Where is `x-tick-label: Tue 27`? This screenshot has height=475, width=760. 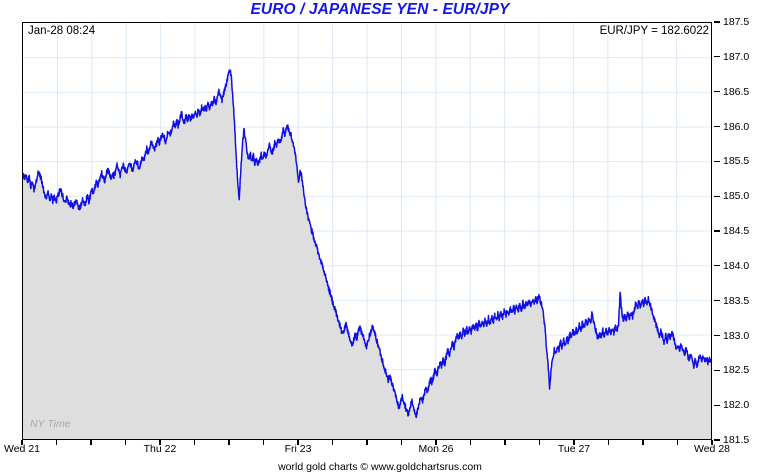 x-tick-label: Tue 27 is located at coordinates (574, 449).